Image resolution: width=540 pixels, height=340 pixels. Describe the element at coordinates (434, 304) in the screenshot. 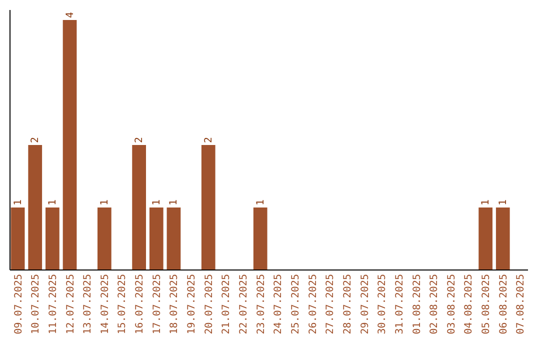

I see `x-tick-label: 02.08.2025` at that location.